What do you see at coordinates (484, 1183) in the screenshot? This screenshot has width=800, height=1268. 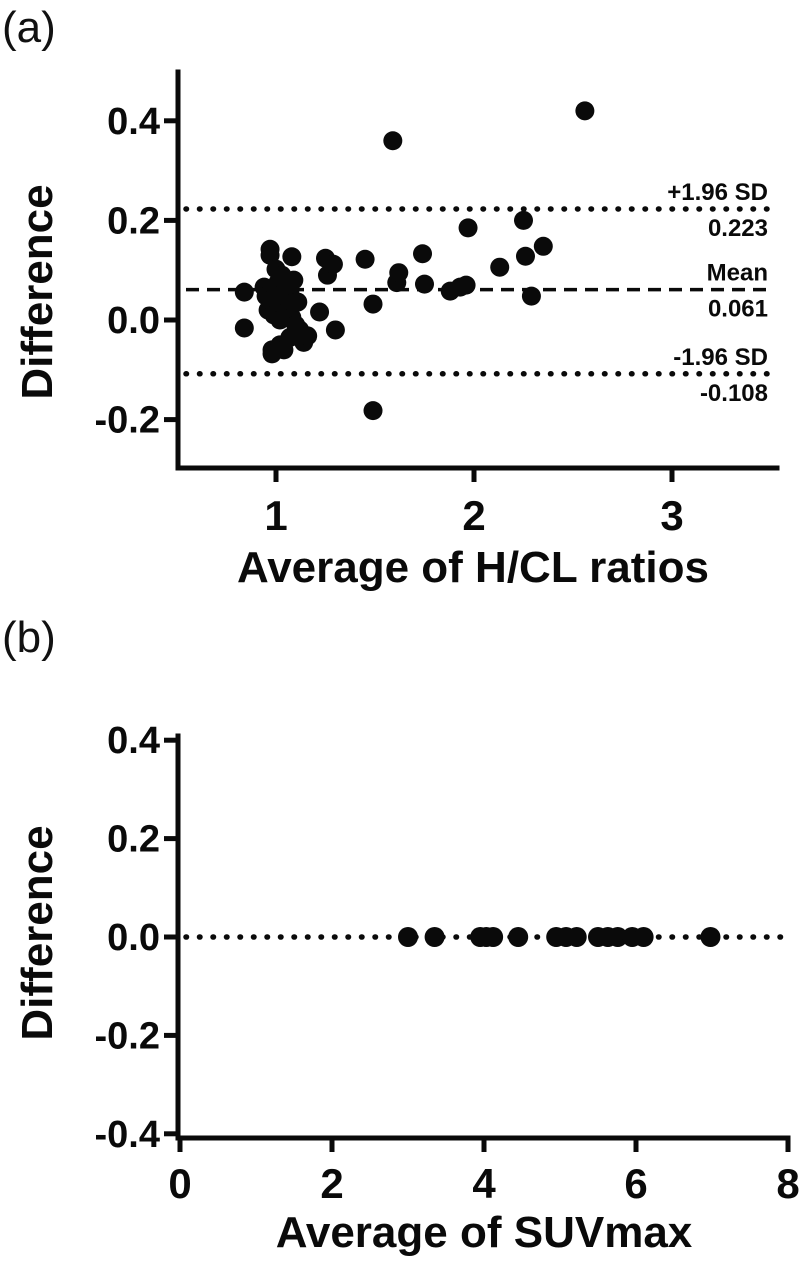 I see `x-tick-label: 4` at bounding box center [484, 1183].